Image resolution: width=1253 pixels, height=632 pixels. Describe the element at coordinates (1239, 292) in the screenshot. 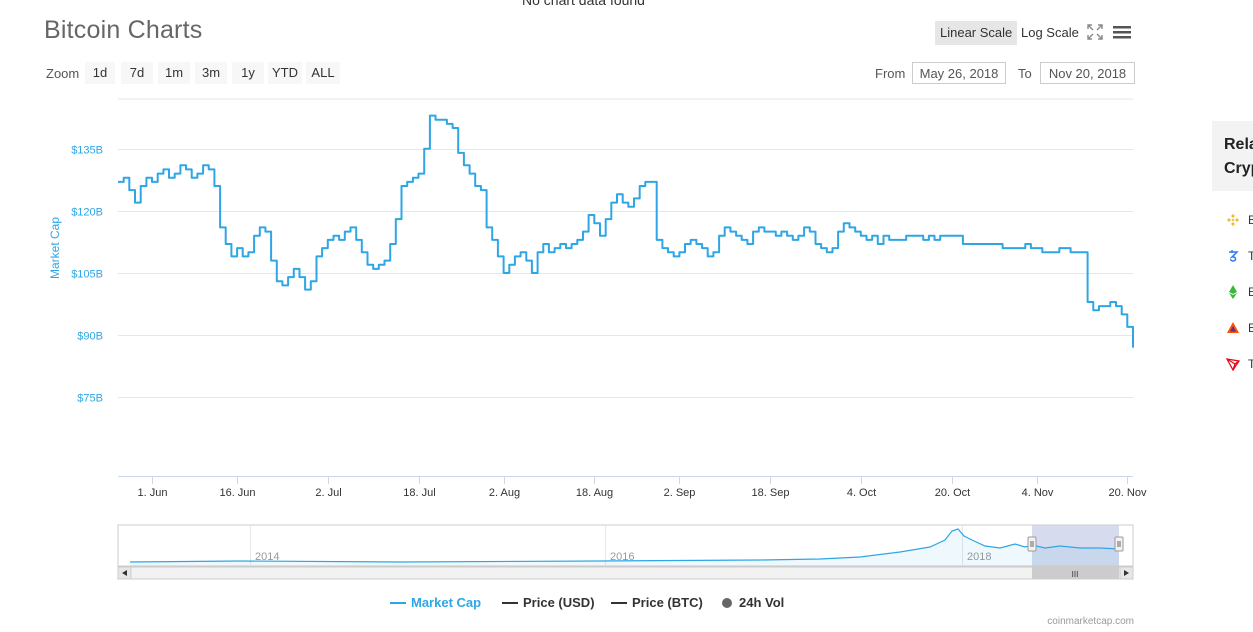

I see `related-item-ethereum-classic: E` at that location.